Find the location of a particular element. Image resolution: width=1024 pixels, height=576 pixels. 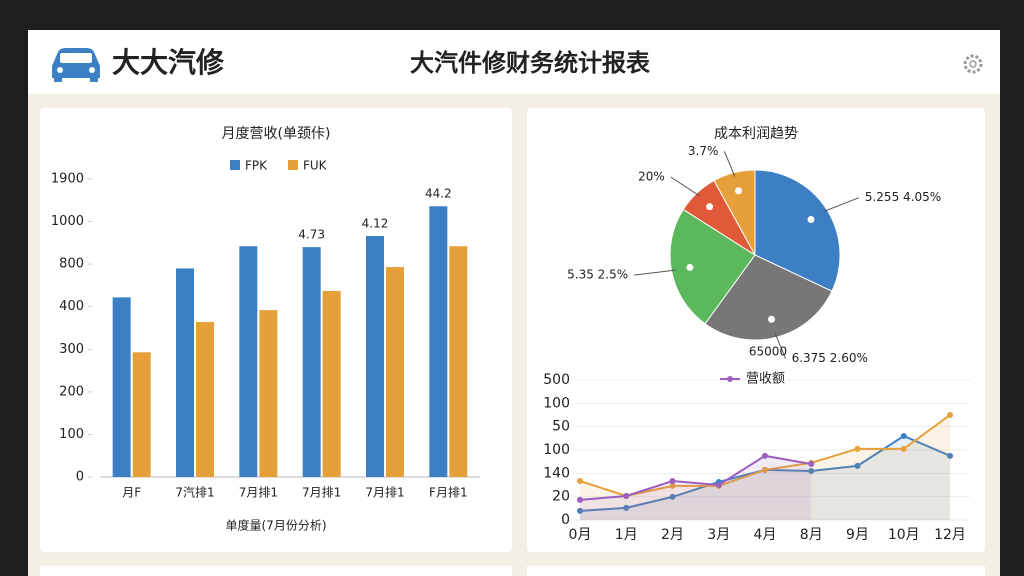

y-tick-label: 400 is located at coordinates (71, 306).